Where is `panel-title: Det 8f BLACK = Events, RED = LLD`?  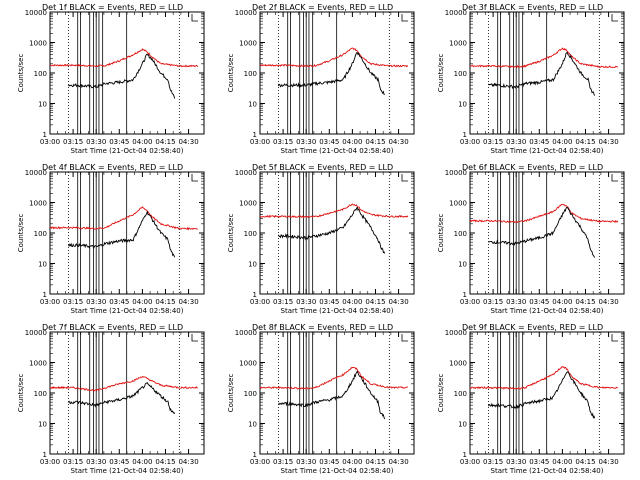 panel-title: Det 8f BLACK = Events, RED = LLD is located at coordinates (322, 327).